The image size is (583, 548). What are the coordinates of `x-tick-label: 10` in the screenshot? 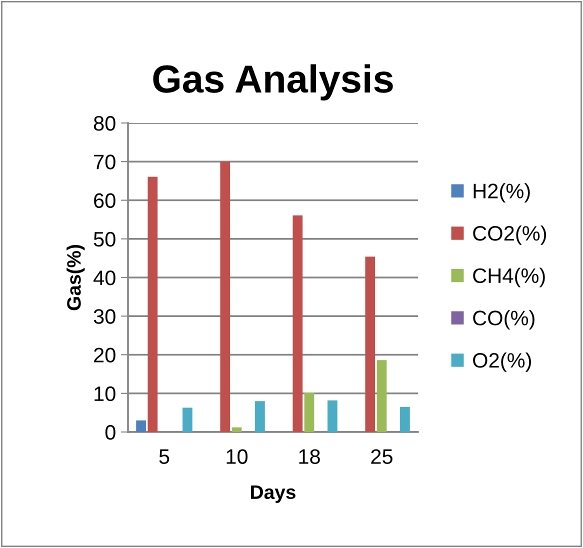 It's located at (237, 456).